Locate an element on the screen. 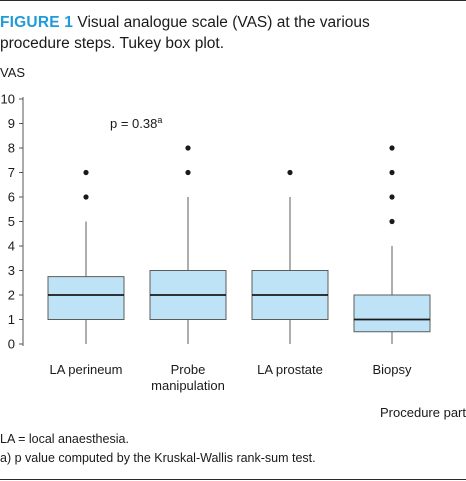  footnote-abbreviation: LA = local anaesthesia. is located at coordinates (64, 439).